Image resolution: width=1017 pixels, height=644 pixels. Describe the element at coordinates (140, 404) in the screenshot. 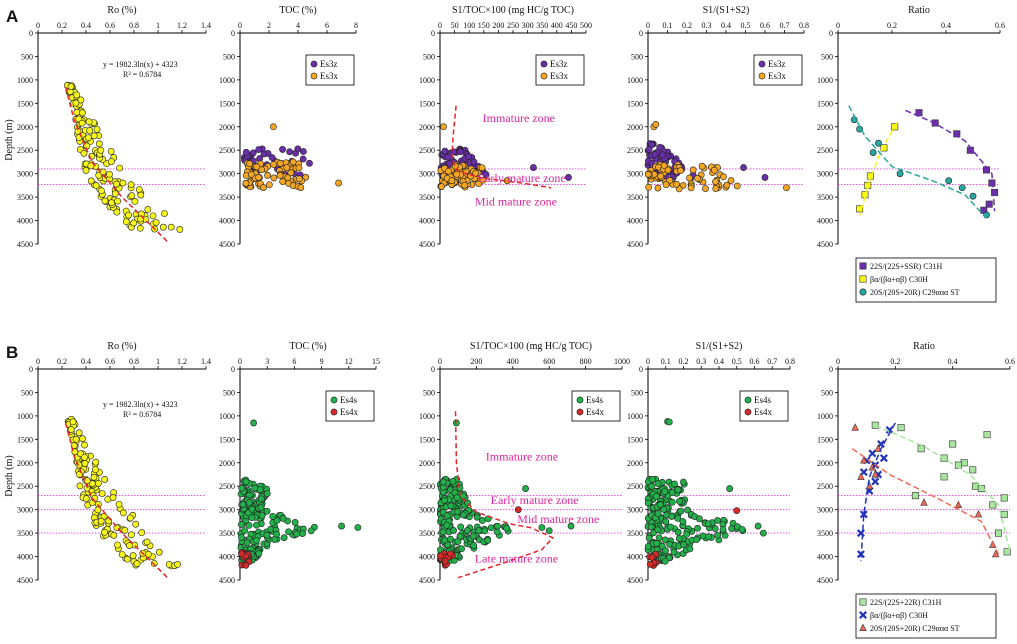

I see `regression-equation-b: y = 1982.3ln(x) + 4323` at that location.